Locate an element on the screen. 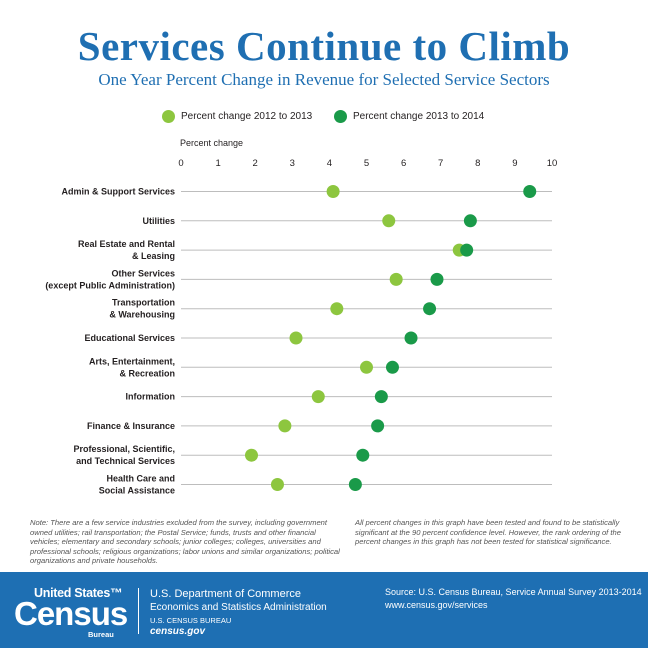  chart-row: Real Estate and Rental & Leasing is located at coordinates (315, 250).